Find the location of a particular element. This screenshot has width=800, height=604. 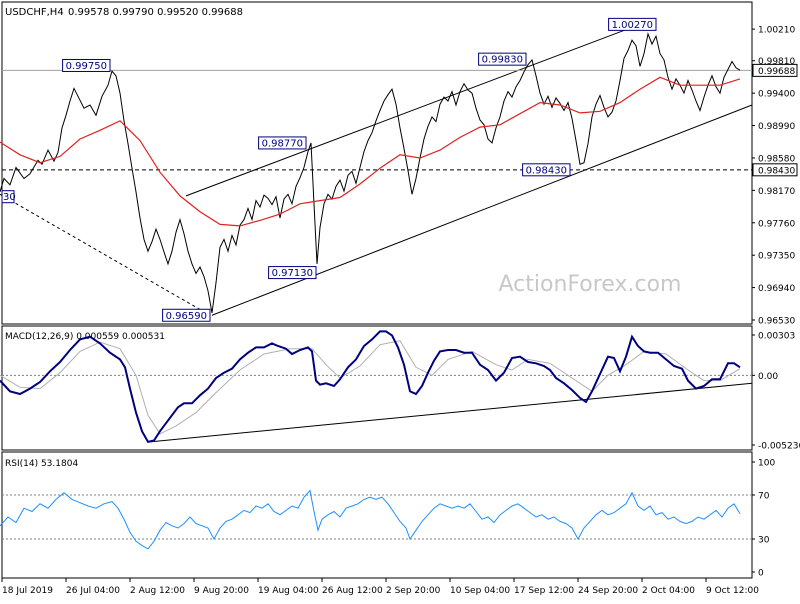

price-annotation-label: 0.97130 is located at coordinates (292, 273).